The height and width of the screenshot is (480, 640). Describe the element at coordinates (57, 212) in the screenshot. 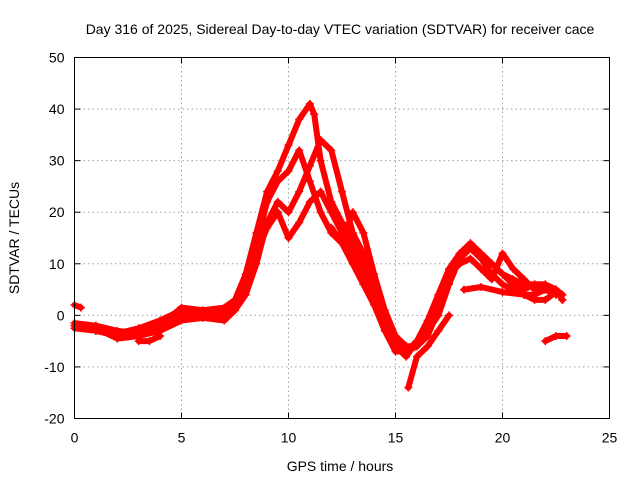

I see `y-tick-label: 20` at that location.